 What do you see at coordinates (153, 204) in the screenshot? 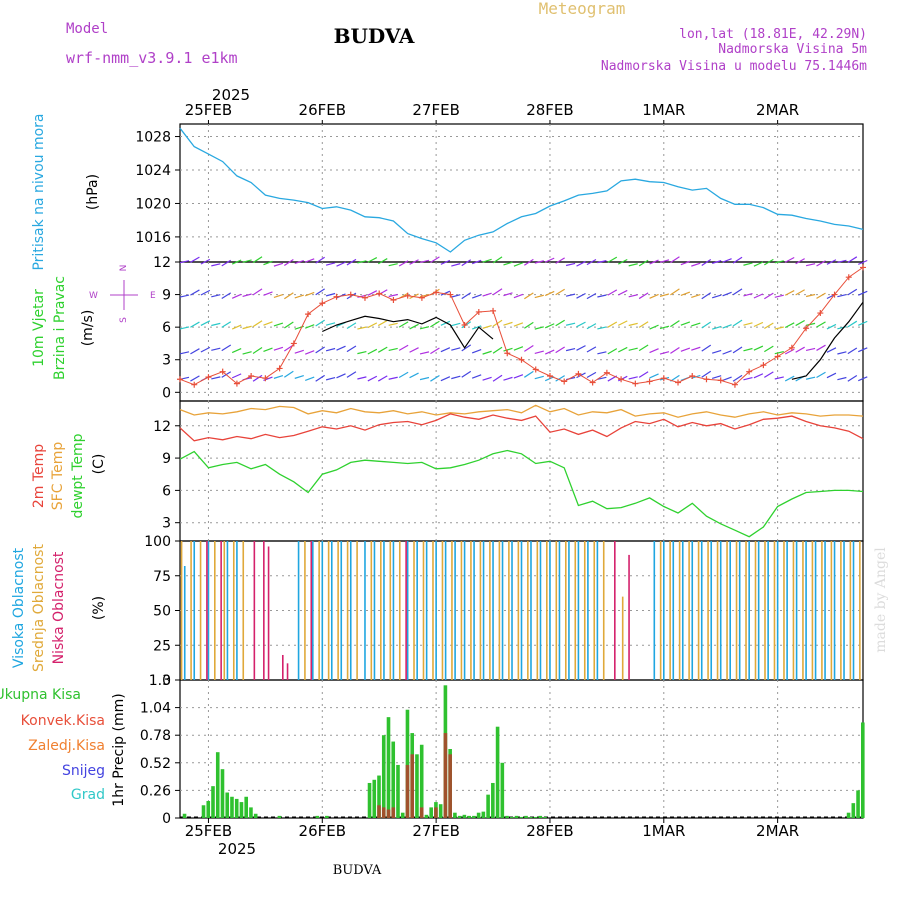
I see `y-tick-label: 1020` at bounding box center [153, 204].